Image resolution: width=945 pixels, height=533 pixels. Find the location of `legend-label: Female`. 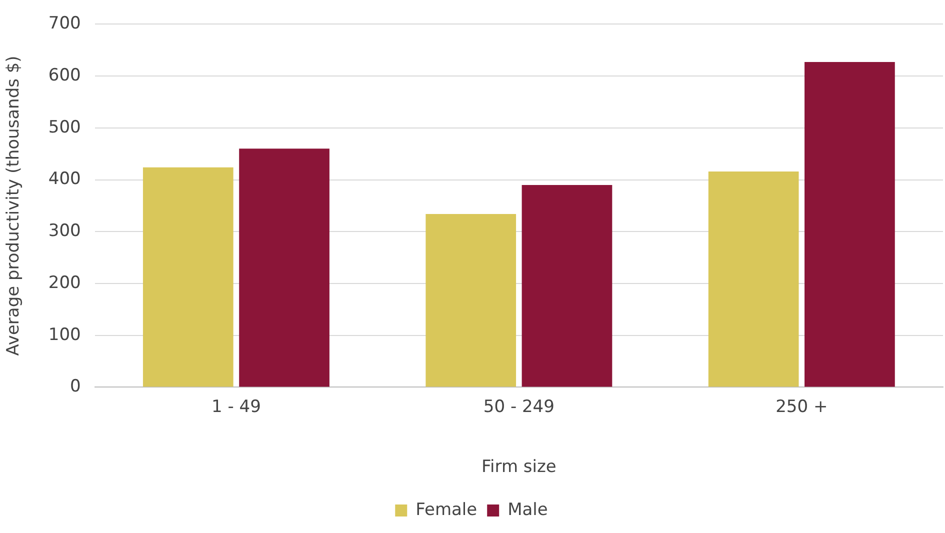

legend-label: Female is located at coordinates (447, 510).